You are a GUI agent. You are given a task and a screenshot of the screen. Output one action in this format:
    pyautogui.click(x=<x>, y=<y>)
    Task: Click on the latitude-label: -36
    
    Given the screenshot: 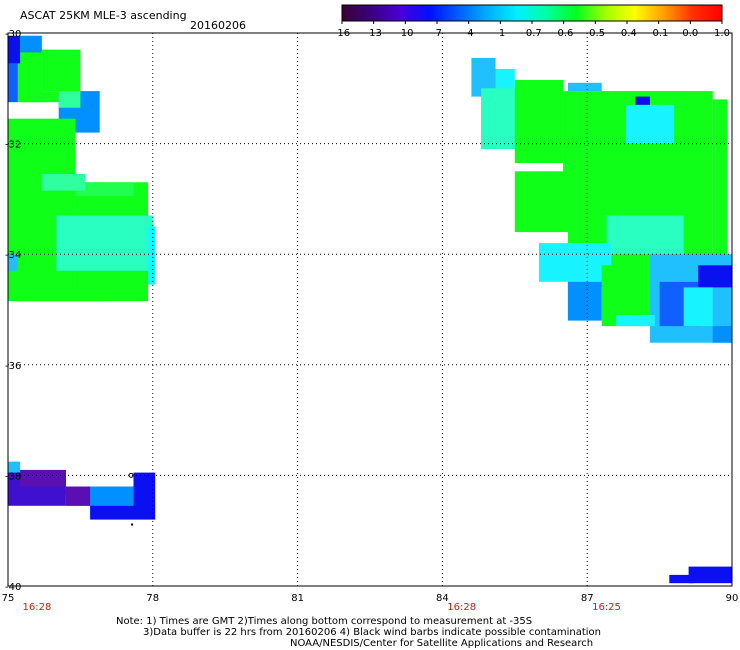 What is the action you would take?
    pyautogui.click(x=13, y=366)
    